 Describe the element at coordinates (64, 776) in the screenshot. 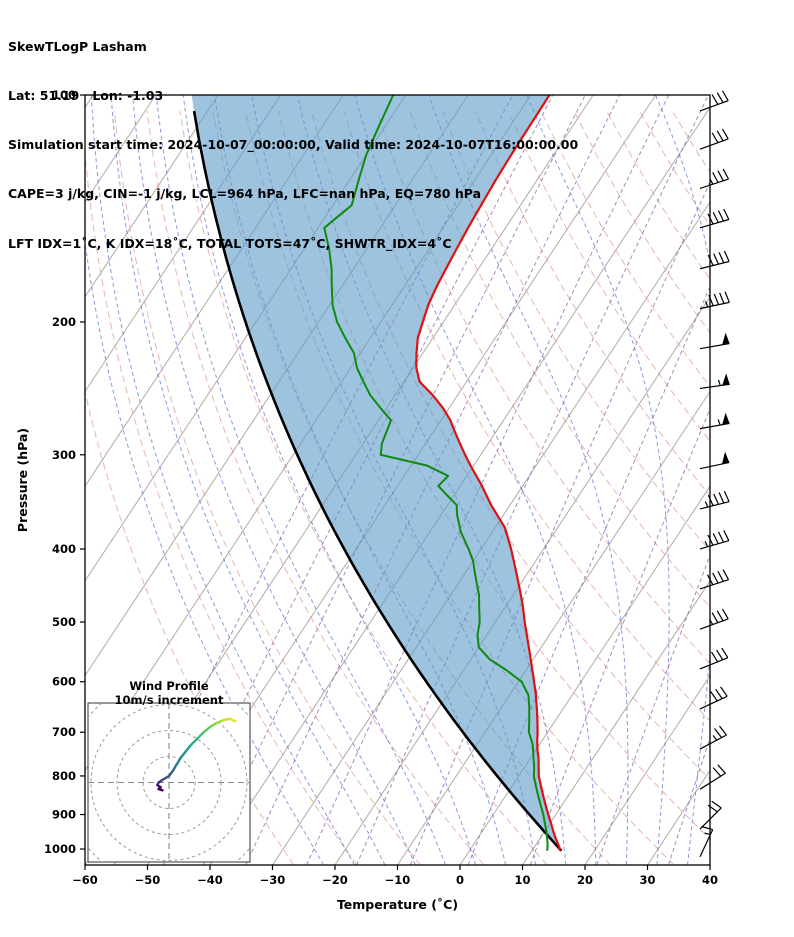

I see `y-tick-label: 800` at that location.